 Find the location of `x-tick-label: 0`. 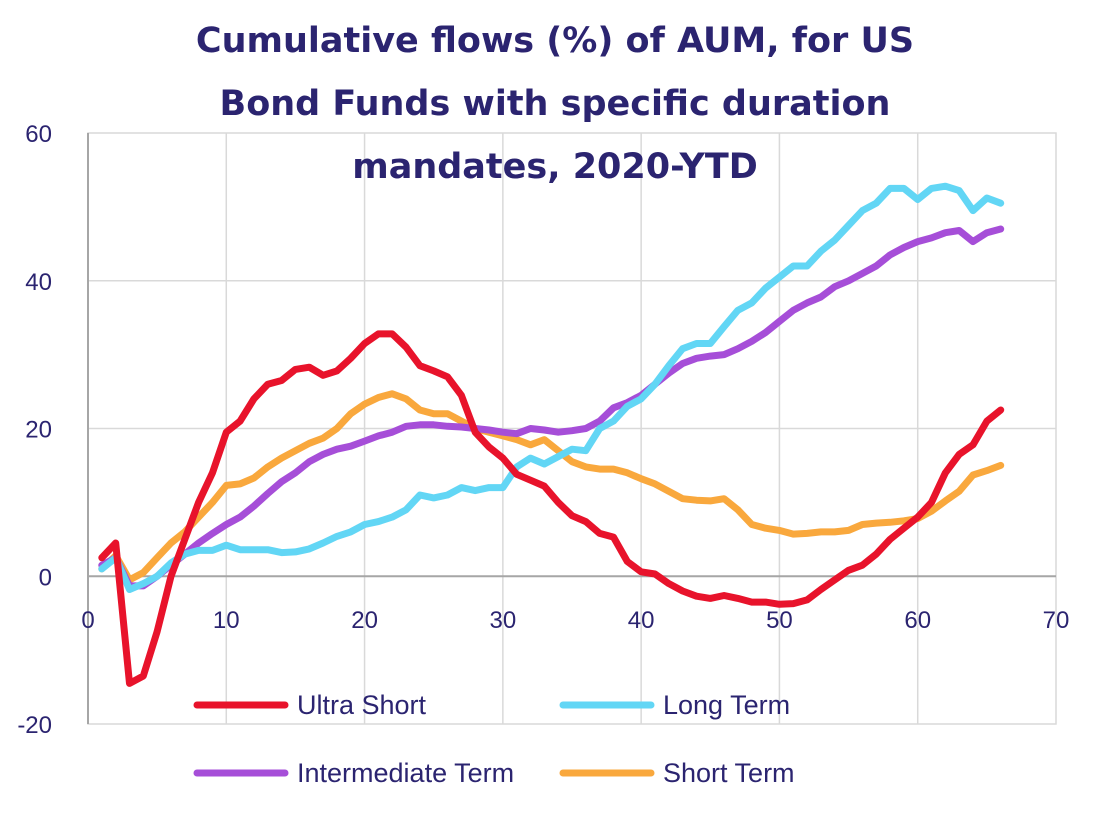

x-tick-label: 0 is located at coordinates (87, 620).